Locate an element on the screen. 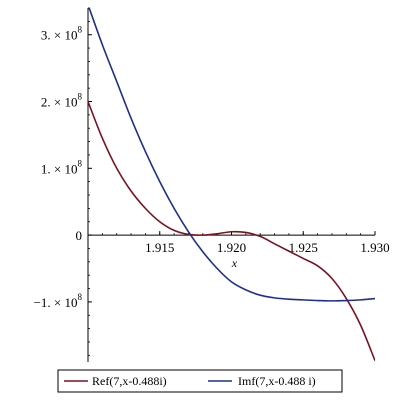  y-tick-mantissa: −1. × 10 is located at coordinates (56, 302).